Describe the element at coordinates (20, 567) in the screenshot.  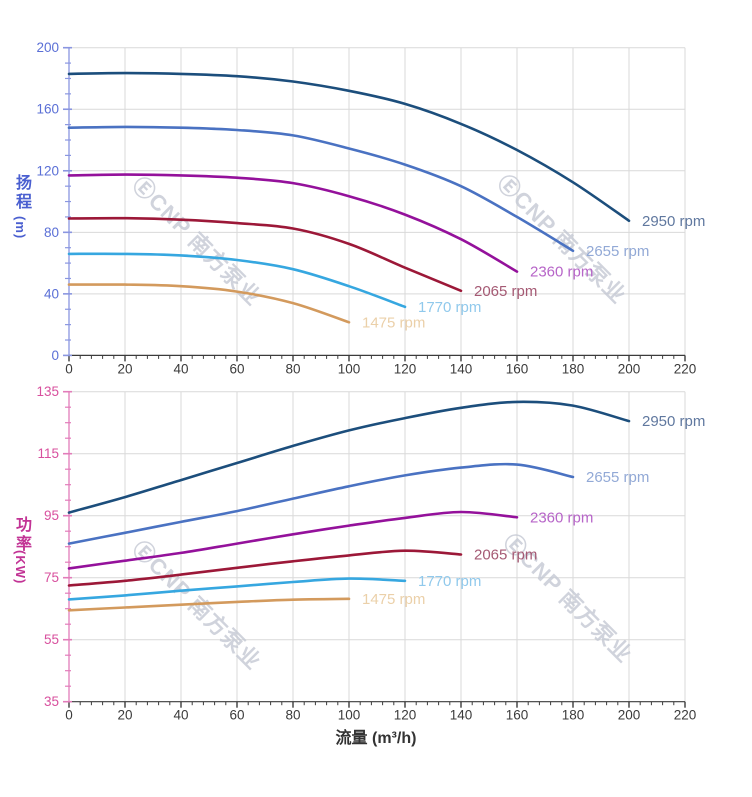
I see `power-axis-unit: (KW)` at that location.